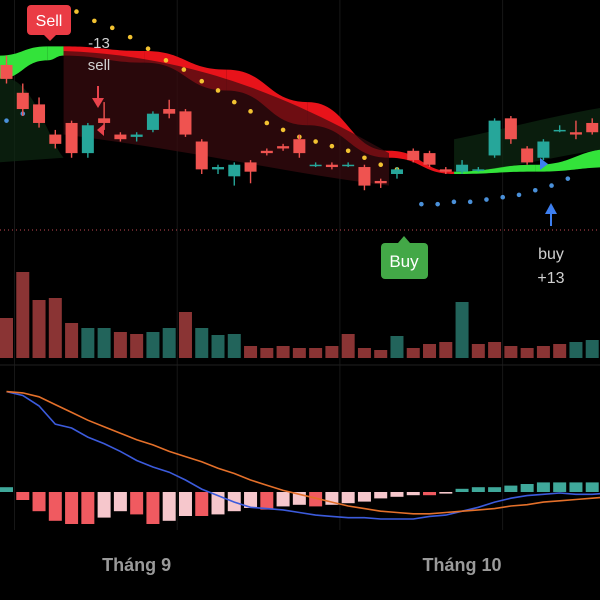 The height and width of the screenshot is (600, 600). I want to click on sell-arrow-icon, so click(98, 103).